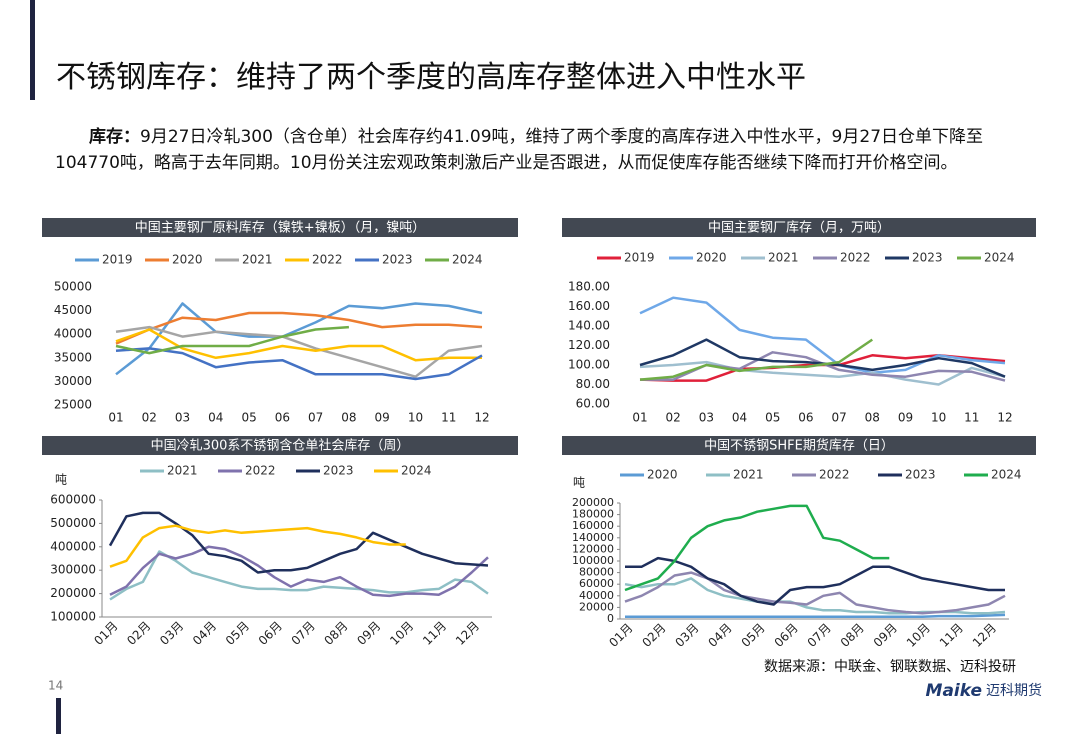  What do you see at coordinates (73, 500) in the screenshot?
I see `y-tick-label: 600000` at bounding box center [73, 500].